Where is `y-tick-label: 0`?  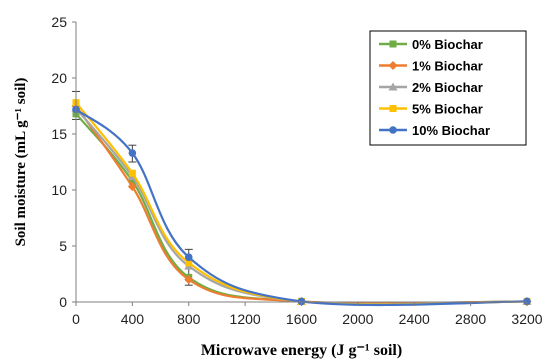 y-tick-label: 0 is located at coordinates (63, 302).